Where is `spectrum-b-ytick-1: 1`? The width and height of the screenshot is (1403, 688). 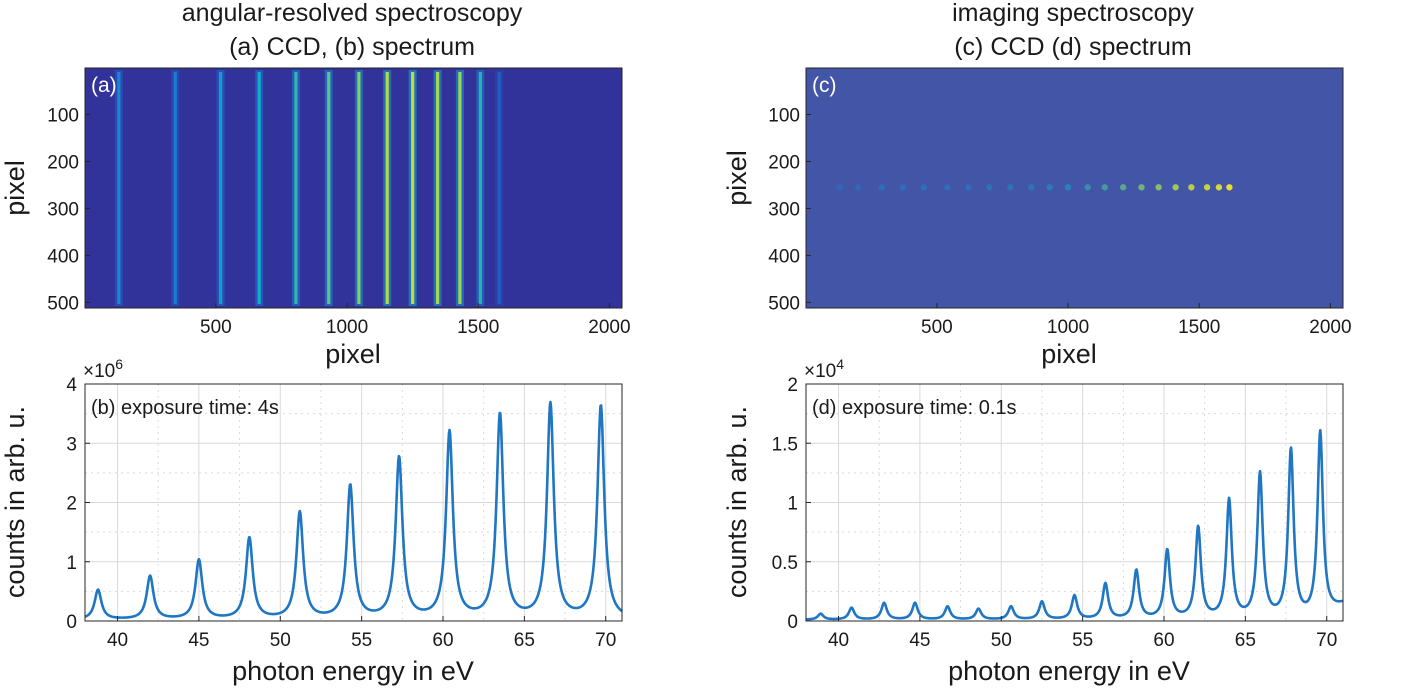
spectrum-b-ytick-1: 1 is located at coordinates (71, 563).